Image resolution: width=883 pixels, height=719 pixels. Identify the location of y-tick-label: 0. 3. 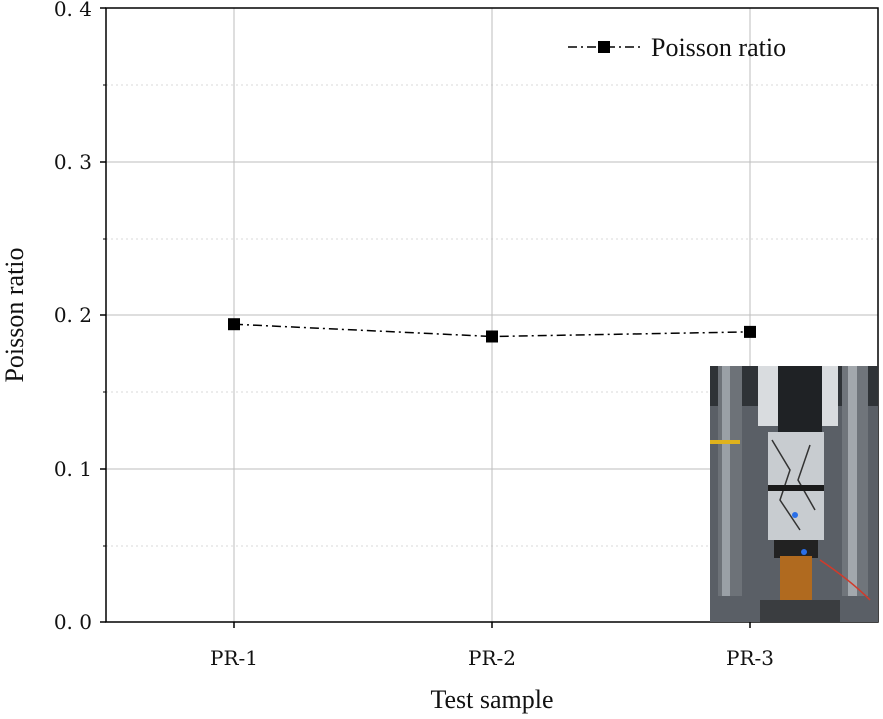
(73, 162).